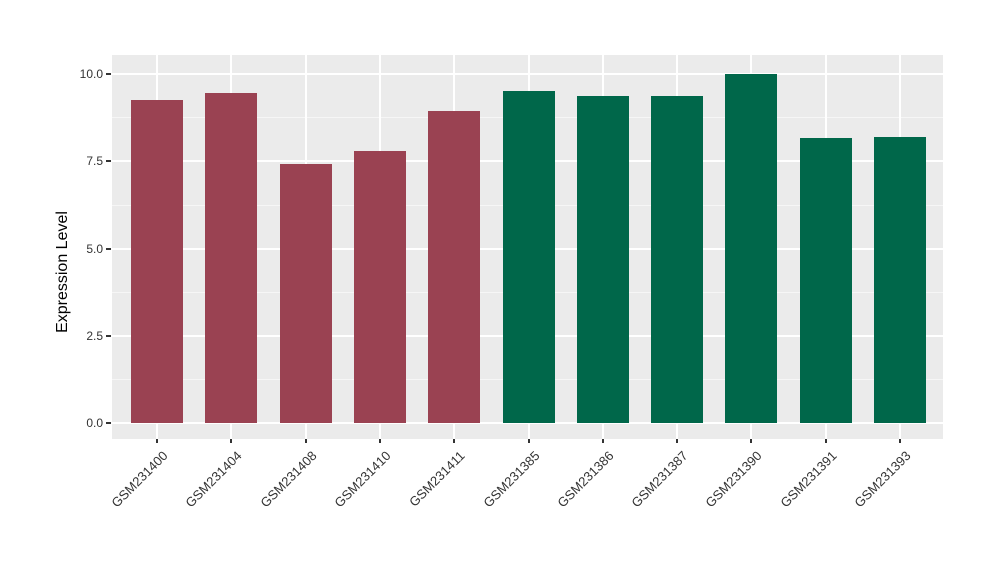 The height and width of the screenshot is (580, 1000). What do you see at coordinates (900, 279) in the screenshot?
I see `bar-GSM231393` at bounding box center [900, 279].